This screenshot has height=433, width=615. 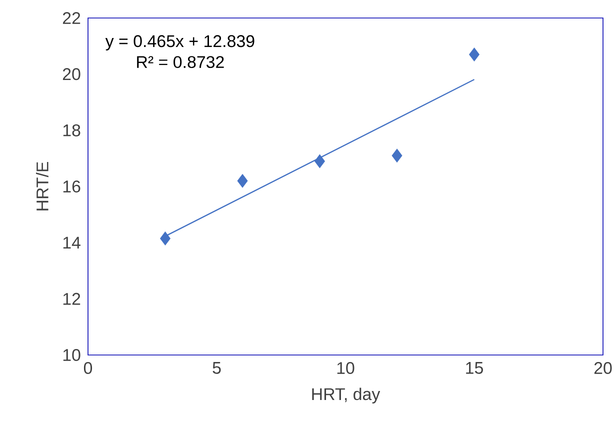 What do you see at coordinates (71, 242) in the screenshot?
I see `y-tick-label: 14` at bounding box center [71, 242].